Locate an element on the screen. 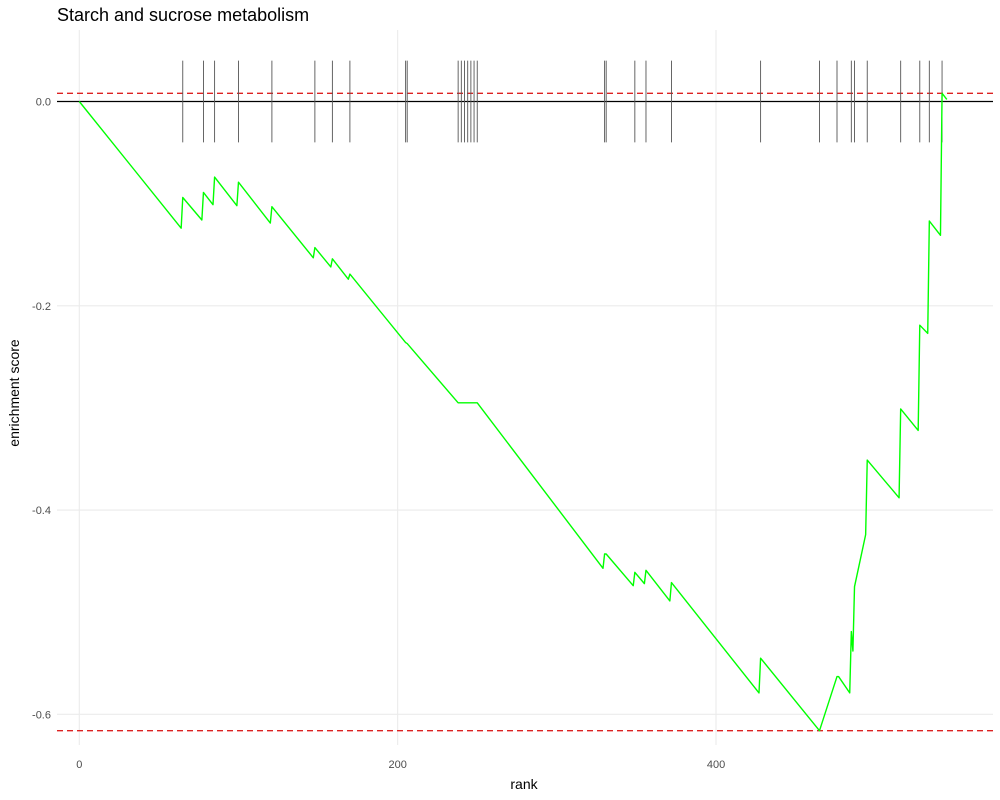 The image size is (1000, 800). y-tick-label-1: -0.2 is located at coordinates (41, 307).